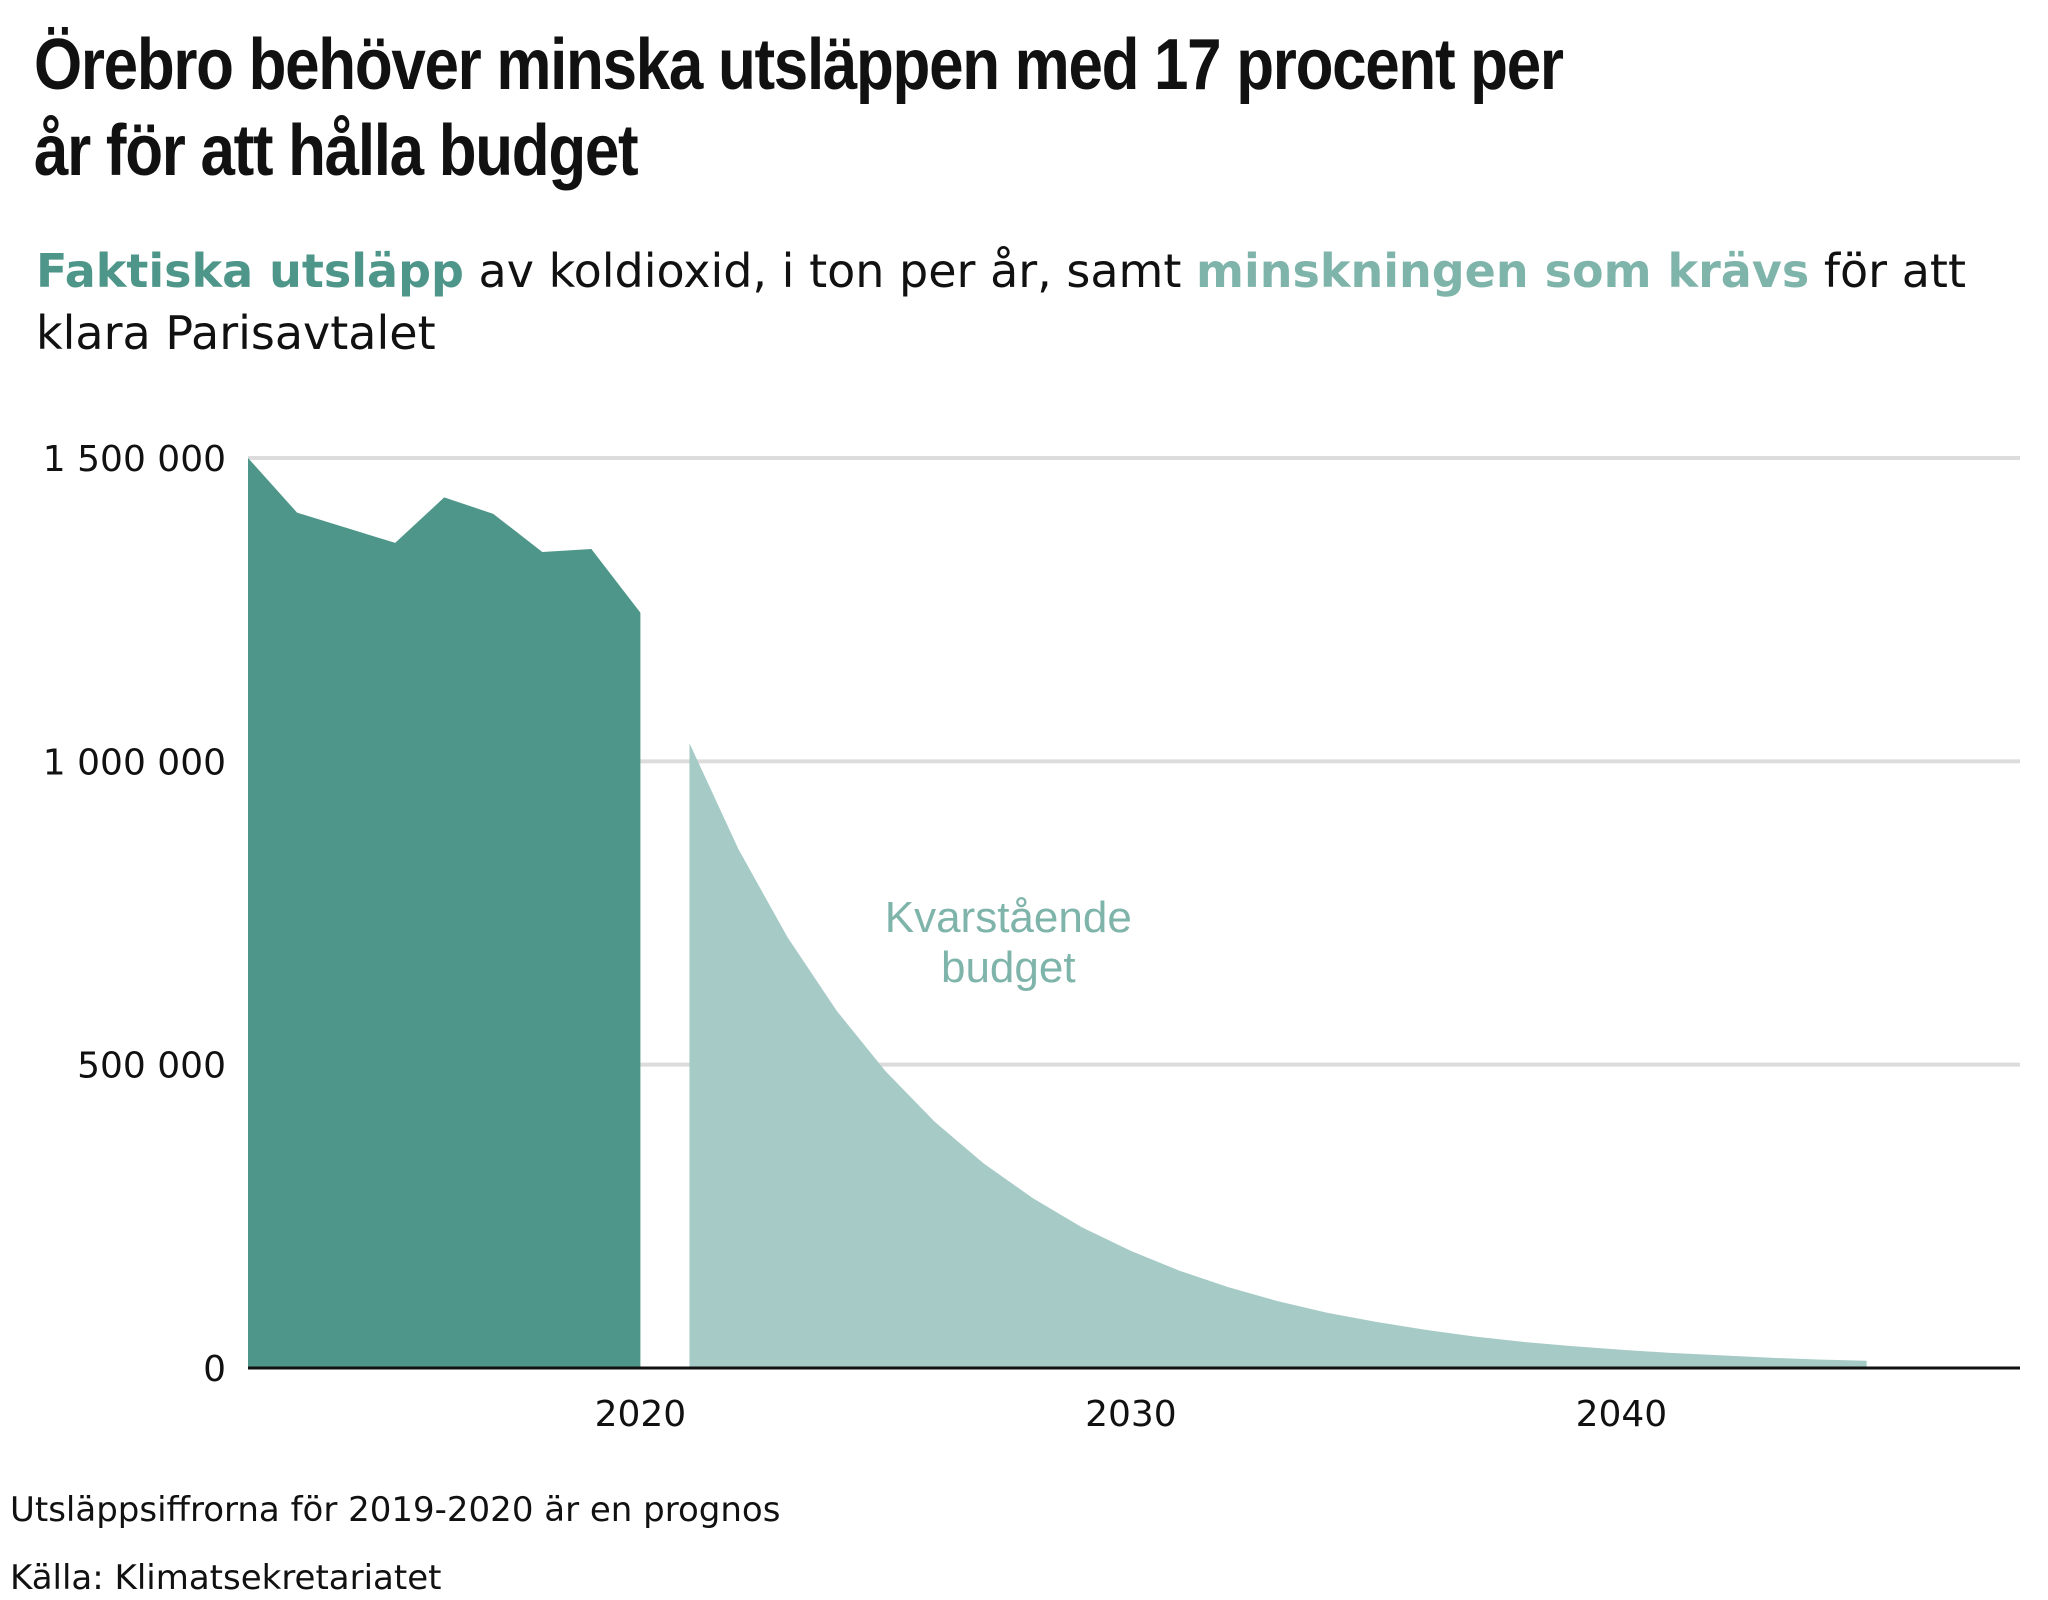 The height and width of the screenshot is (1600, 2048). What do you see at coordinates (830, 271) in the screenshot?
I see `subtitle-text-1: av koldioxid, i ton per år, samt` at bounding box center [830, 271].